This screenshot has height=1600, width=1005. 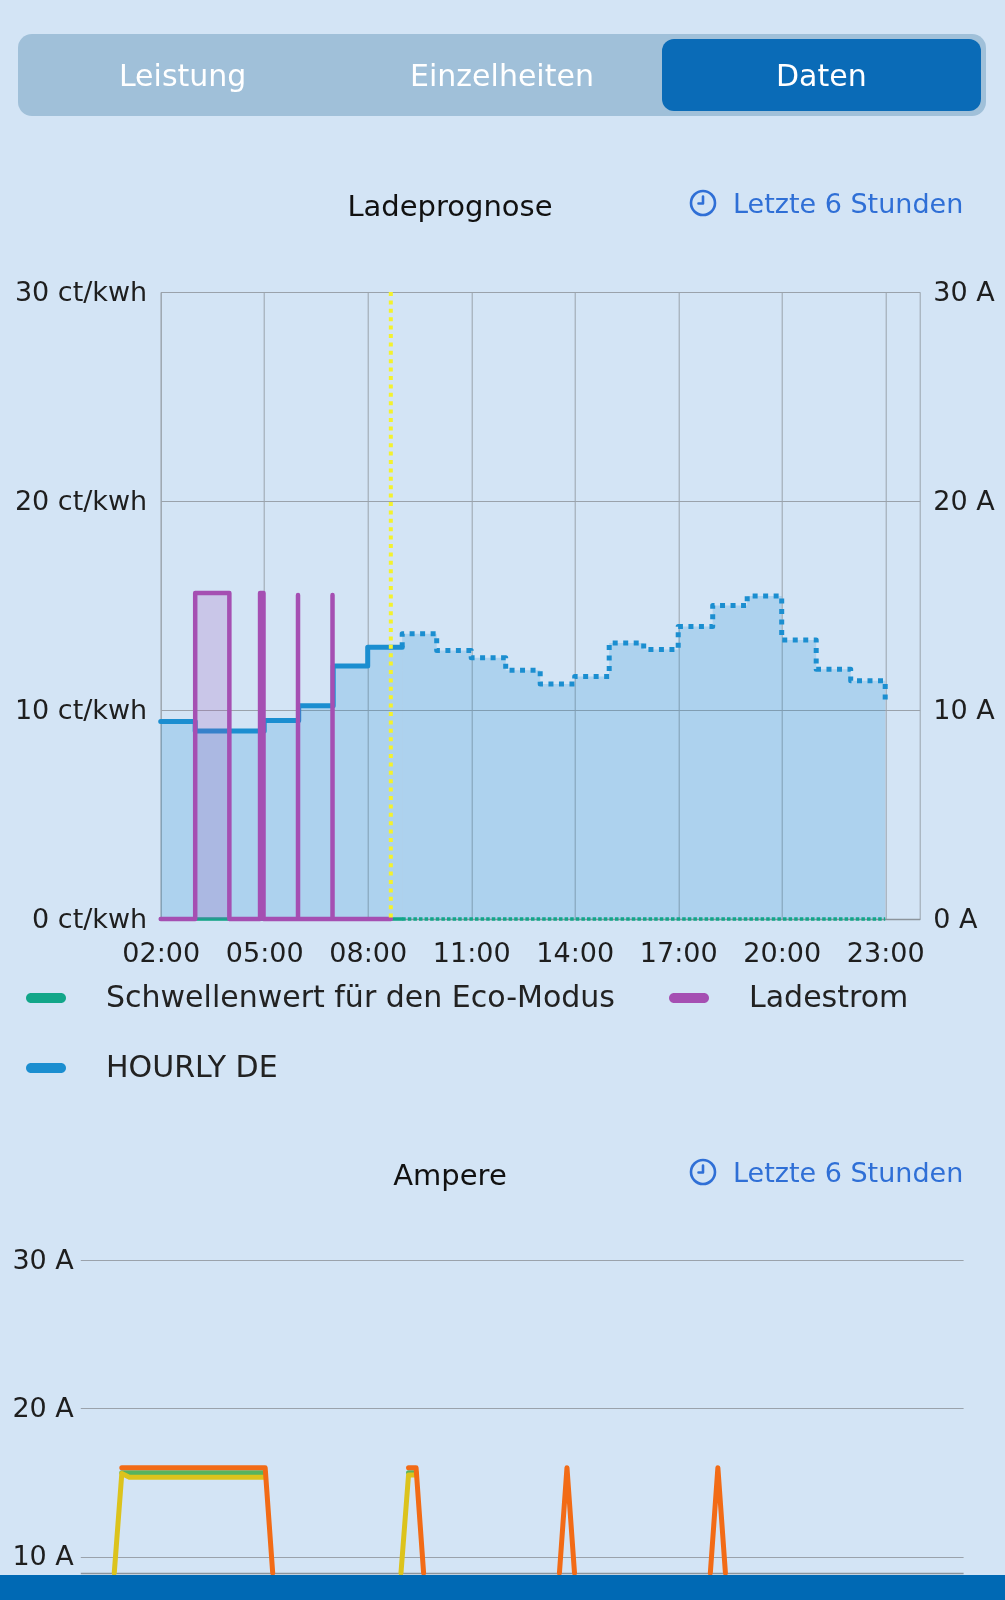 What do you see at coordinates (964, 500) in the screenshot?
I see `y2-tick-label: 20 A` at bounding box center [964, 500].